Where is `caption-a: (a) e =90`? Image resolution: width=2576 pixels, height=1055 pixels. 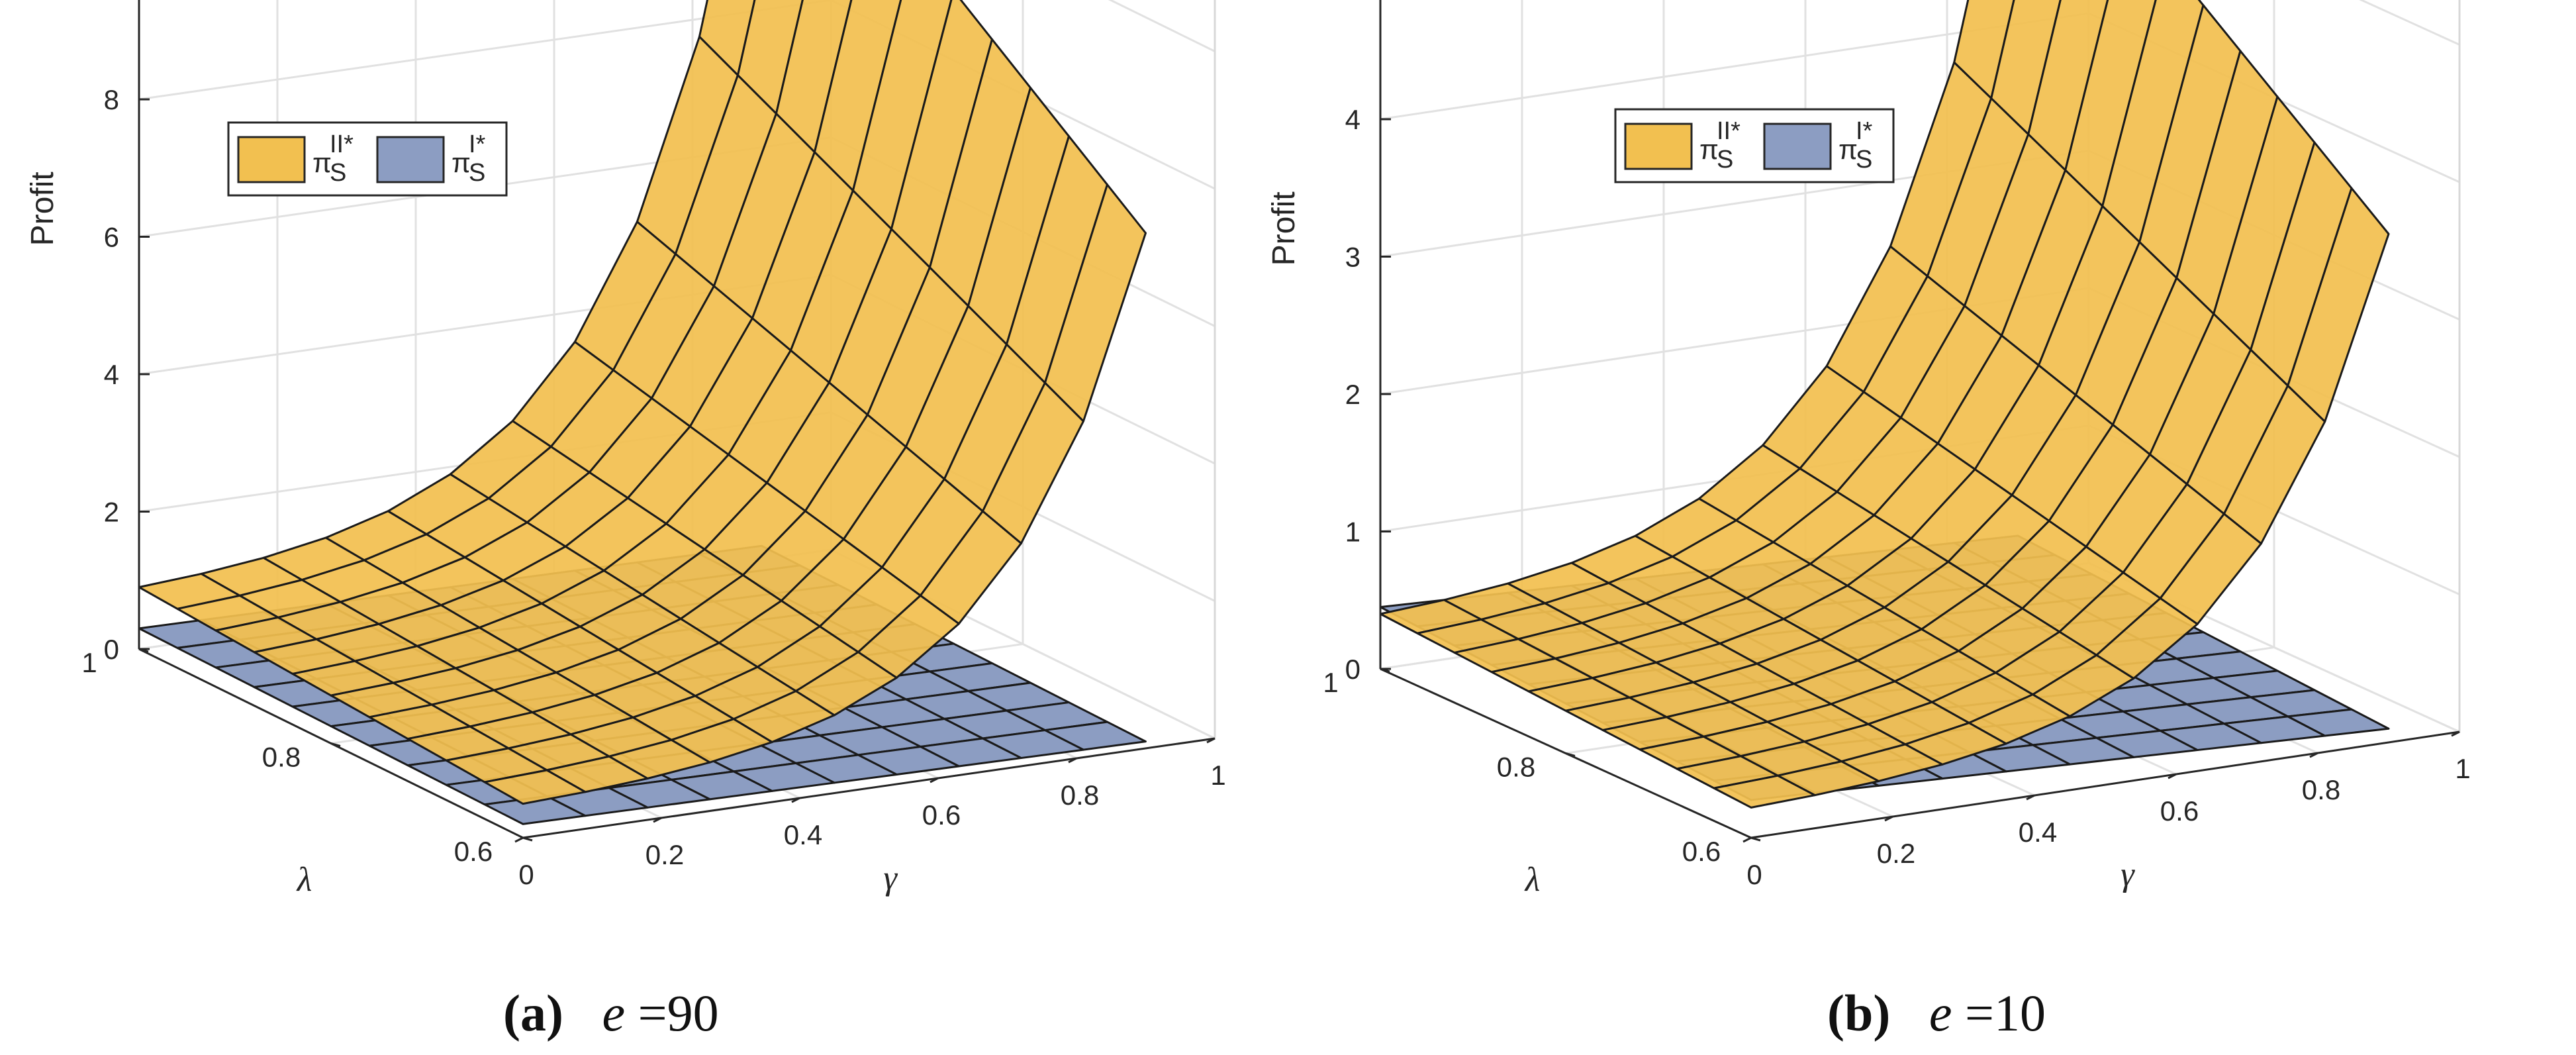 caption-a: (a) e =90 is located at coordinates (611, 1013).